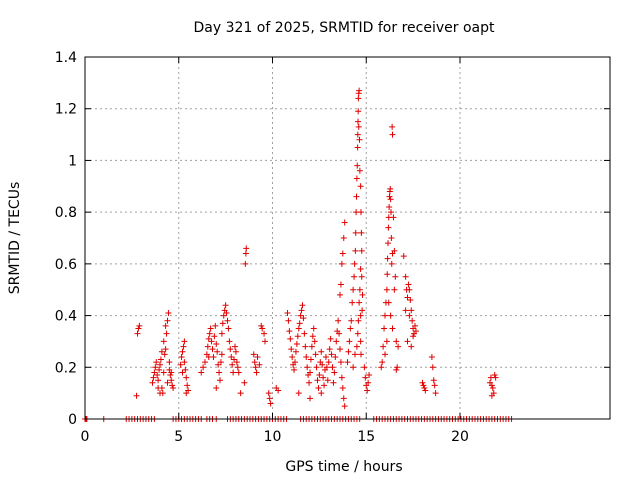 The width and height of the screenshot is (640, 480). What do you see at coordinates (66, 368) in the screenshot?
I see `y-tick-label: 0.2` at bounding box center [66, 368].